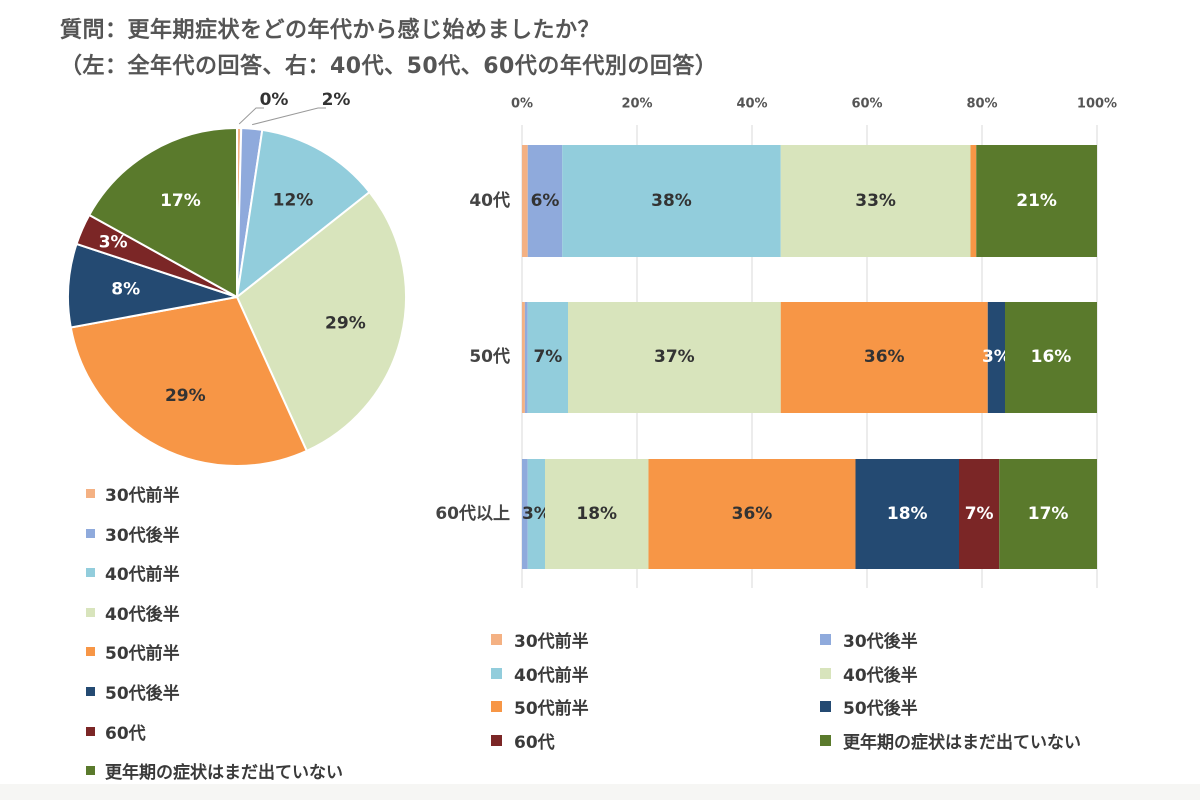  I want to click on bar-data-label: 21%, so click(1036, 201).